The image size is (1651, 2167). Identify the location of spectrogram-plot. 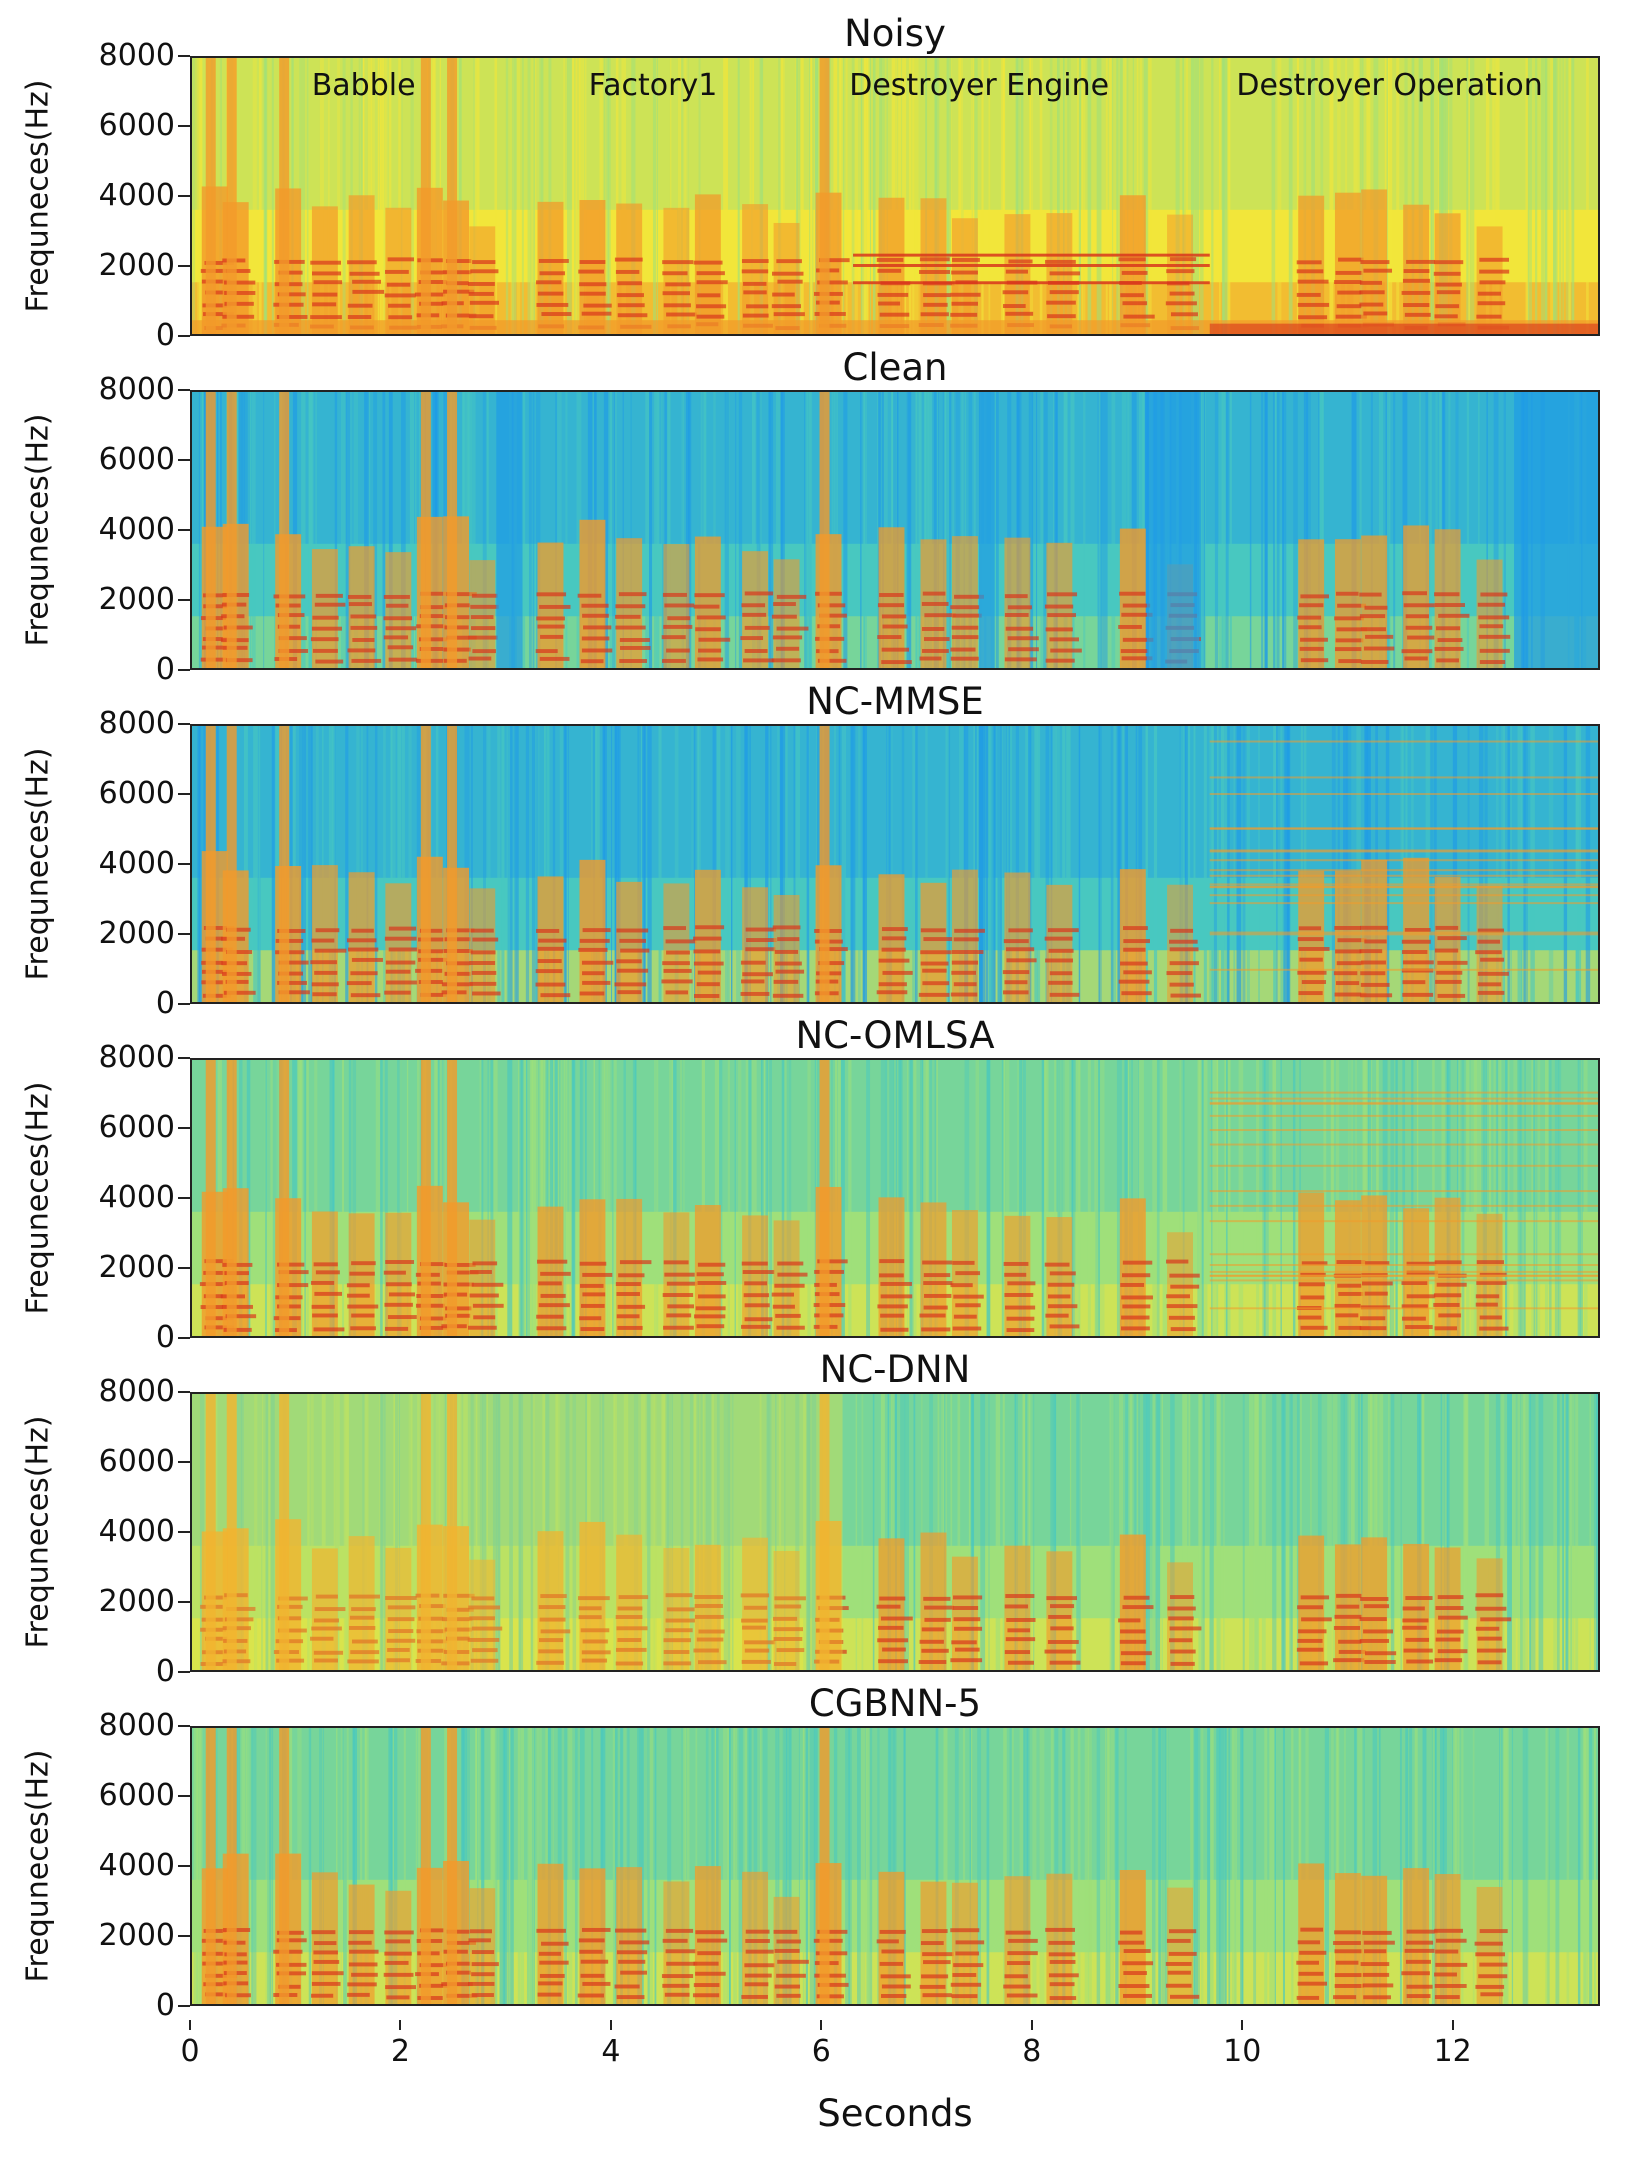
(895, 864).